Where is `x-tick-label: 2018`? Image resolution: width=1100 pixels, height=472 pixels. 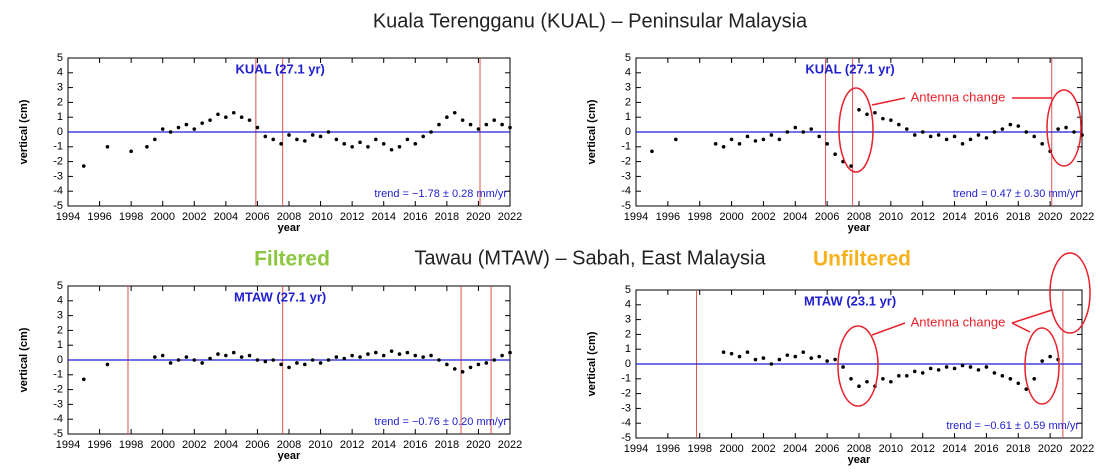 x-tick-label: 2018 is located at coordinates (1018, 449).